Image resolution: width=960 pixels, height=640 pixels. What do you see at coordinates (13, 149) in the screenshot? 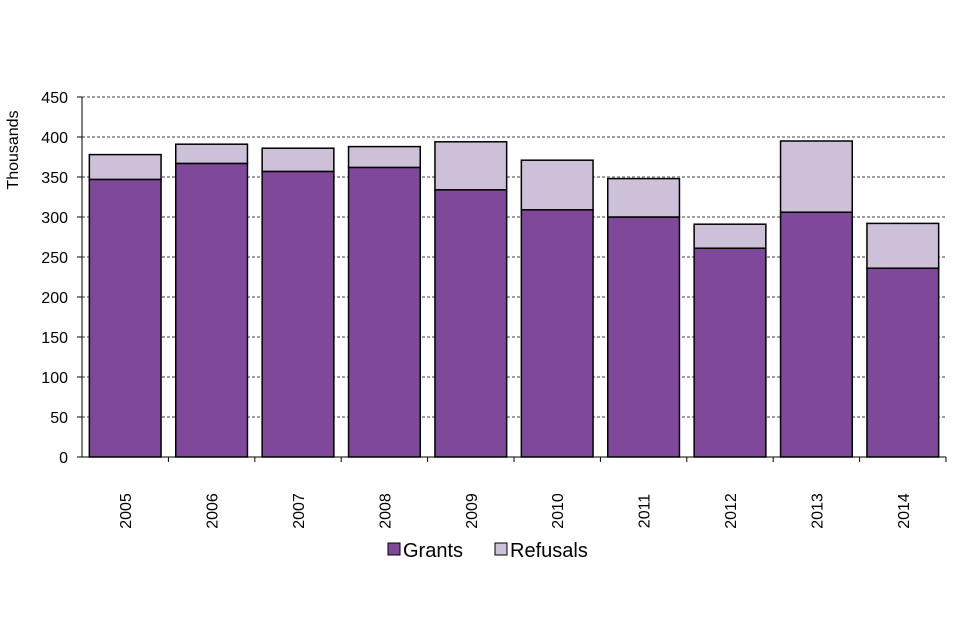
I see `y-axis-title: Thousands` at bounding box center [13, 149].